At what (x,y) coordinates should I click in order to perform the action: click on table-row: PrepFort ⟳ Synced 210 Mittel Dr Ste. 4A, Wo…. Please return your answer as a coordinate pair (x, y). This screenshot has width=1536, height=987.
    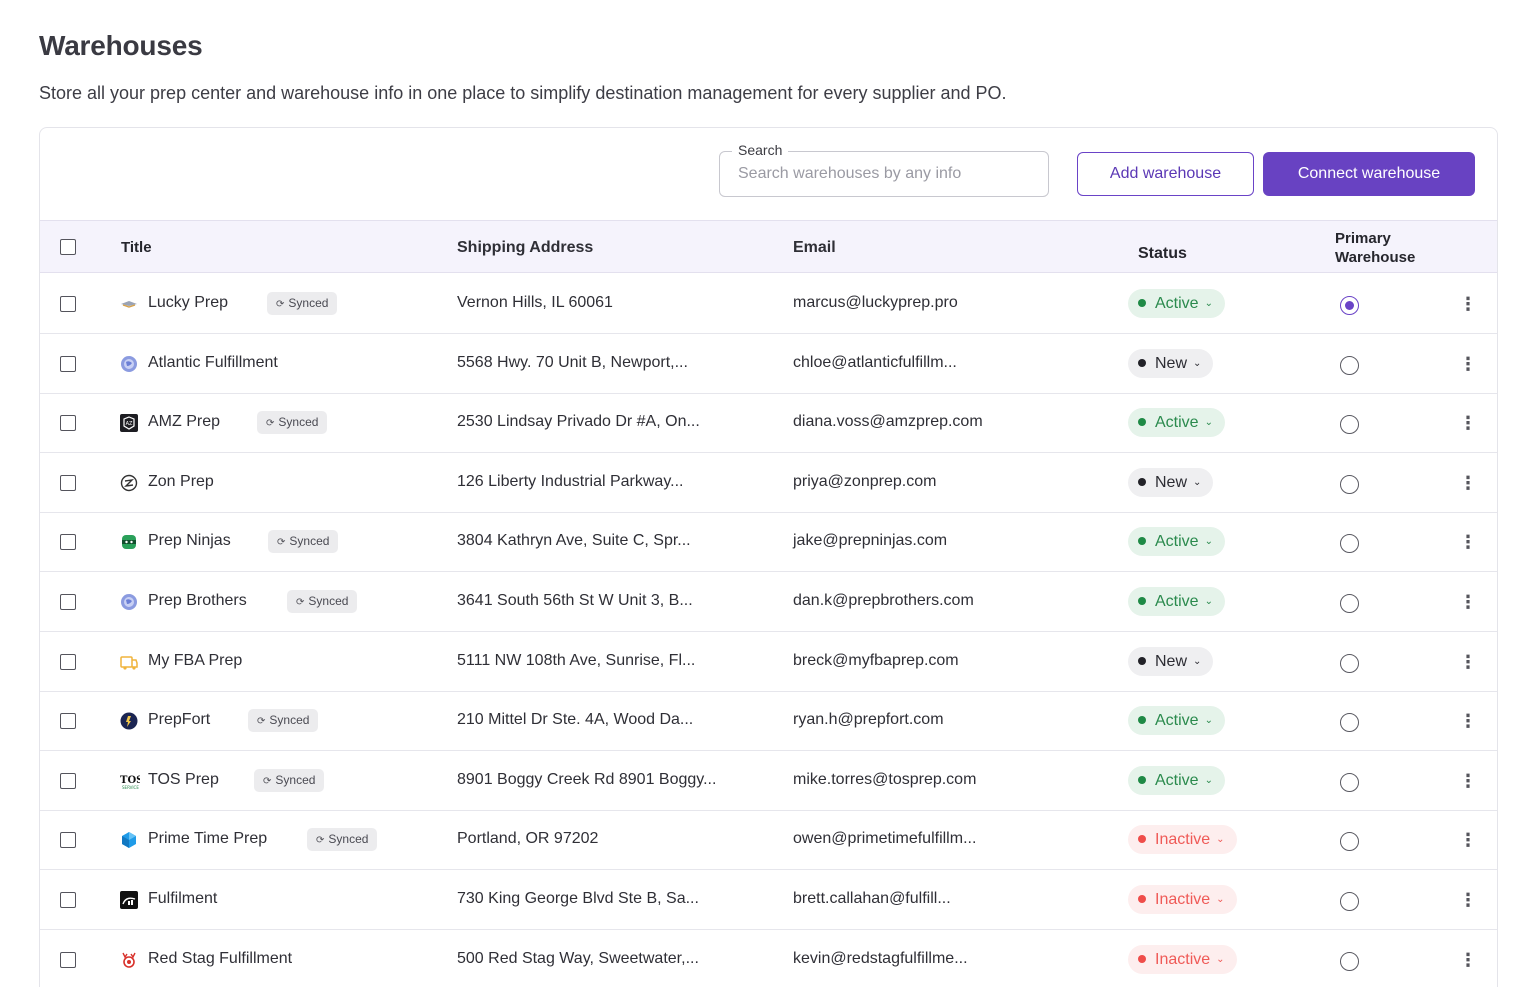
    Looking at the image, I should click on (768, 721).